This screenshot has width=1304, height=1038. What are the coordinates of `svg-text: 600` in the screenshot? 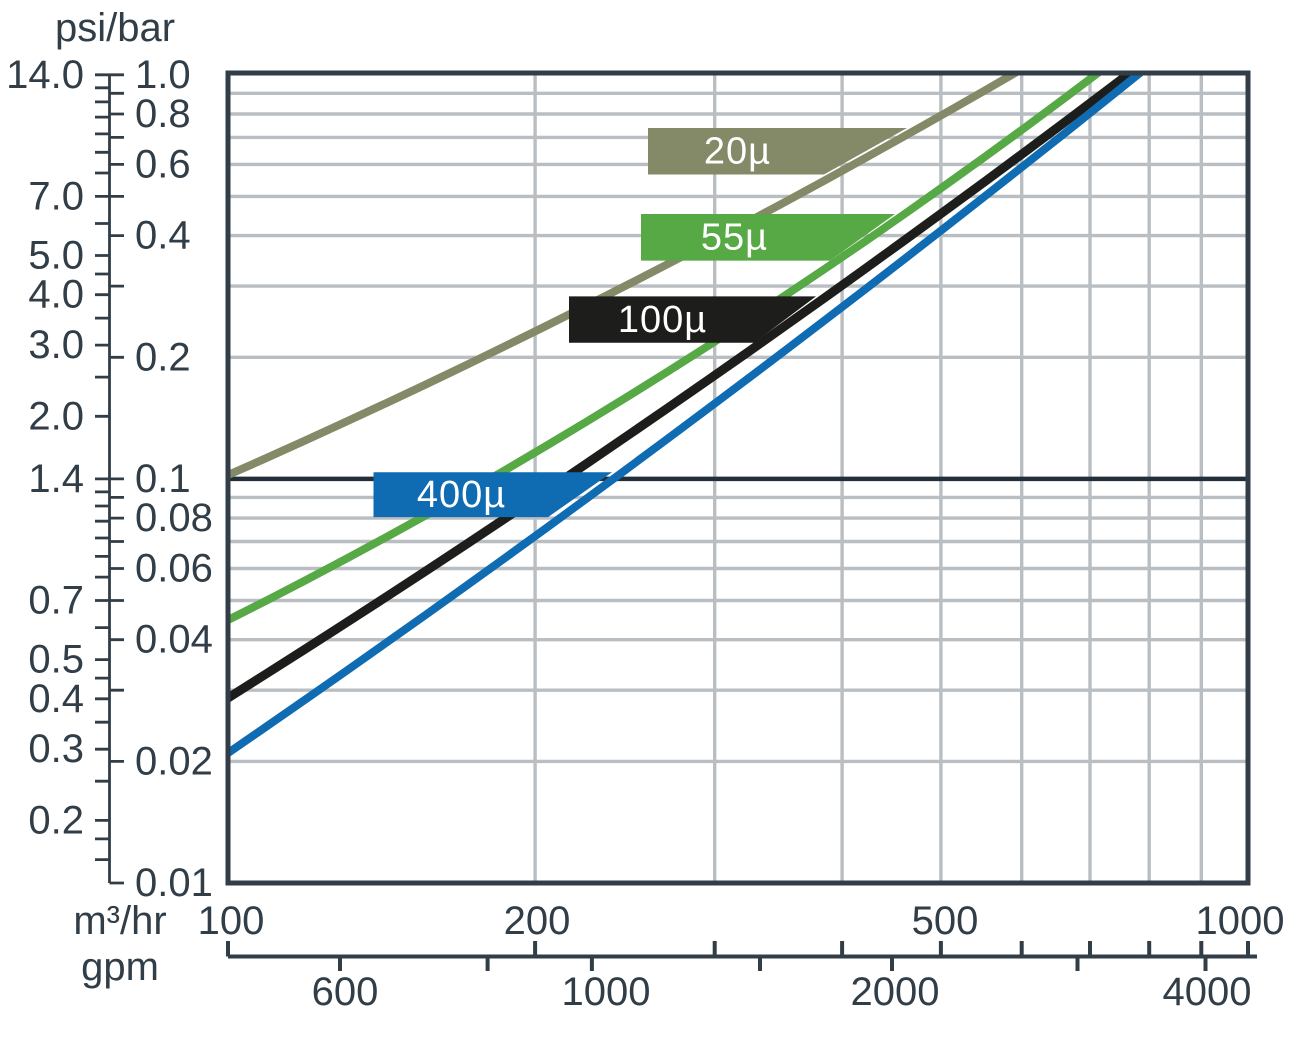 It's located at (345, 992).